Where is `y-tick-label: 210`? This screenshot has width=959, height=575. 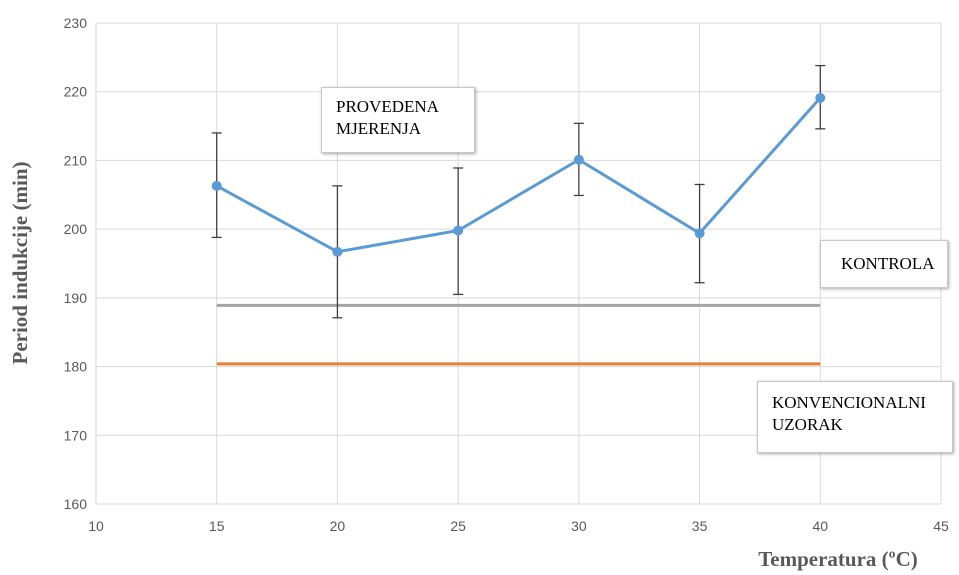
y-tick-label: 210 is located at coordinates (76, 160).